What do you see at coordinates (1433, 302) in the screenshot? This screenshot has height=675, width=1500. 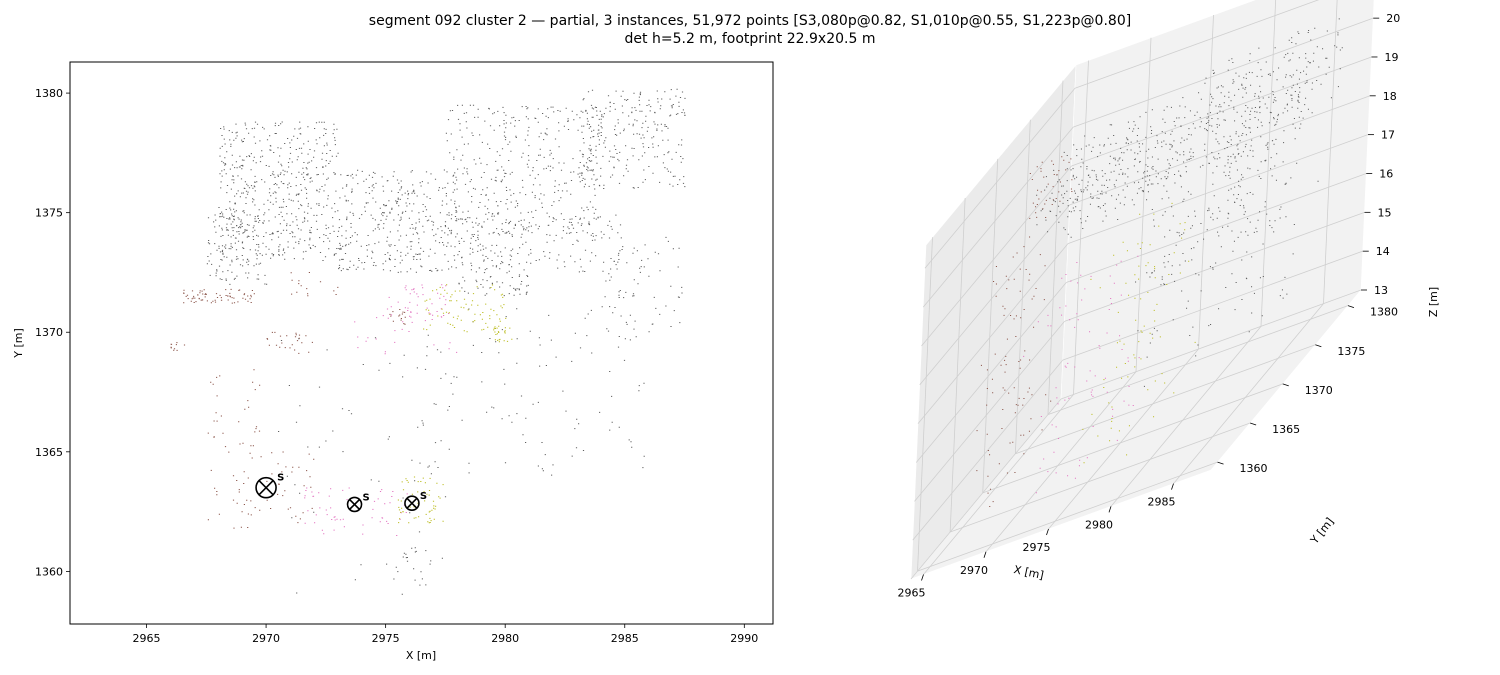 I see `3d-z-axis-label: Z [m]` at bounding box center [1433, 302].